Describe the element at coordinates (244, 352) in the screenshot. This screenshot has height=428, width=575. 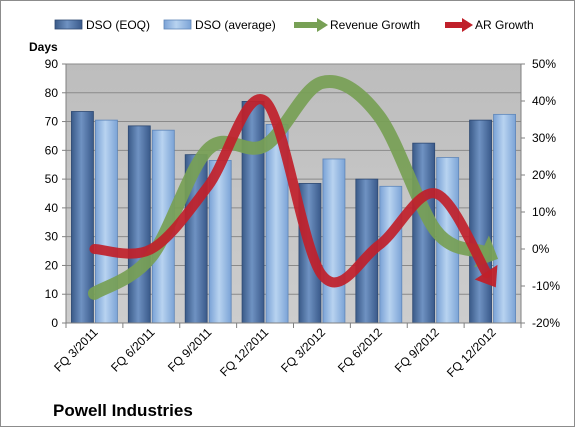
I see `x-tick-label: FQ 12/2011` at that location.